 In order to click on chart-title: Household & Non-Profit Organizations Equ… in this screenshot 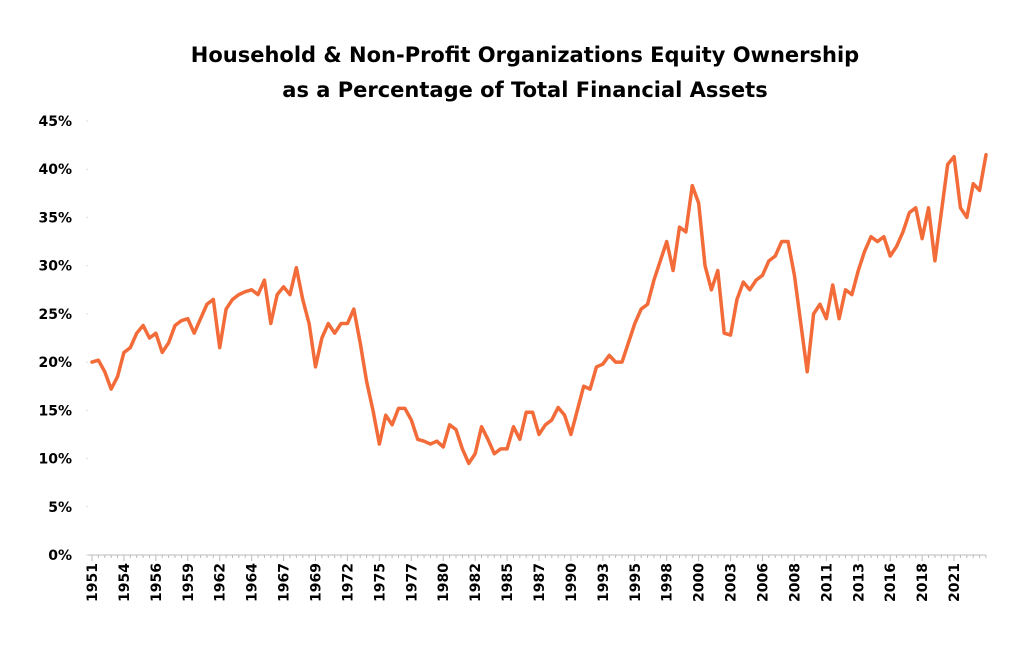, I will do `click(525, 55)`.